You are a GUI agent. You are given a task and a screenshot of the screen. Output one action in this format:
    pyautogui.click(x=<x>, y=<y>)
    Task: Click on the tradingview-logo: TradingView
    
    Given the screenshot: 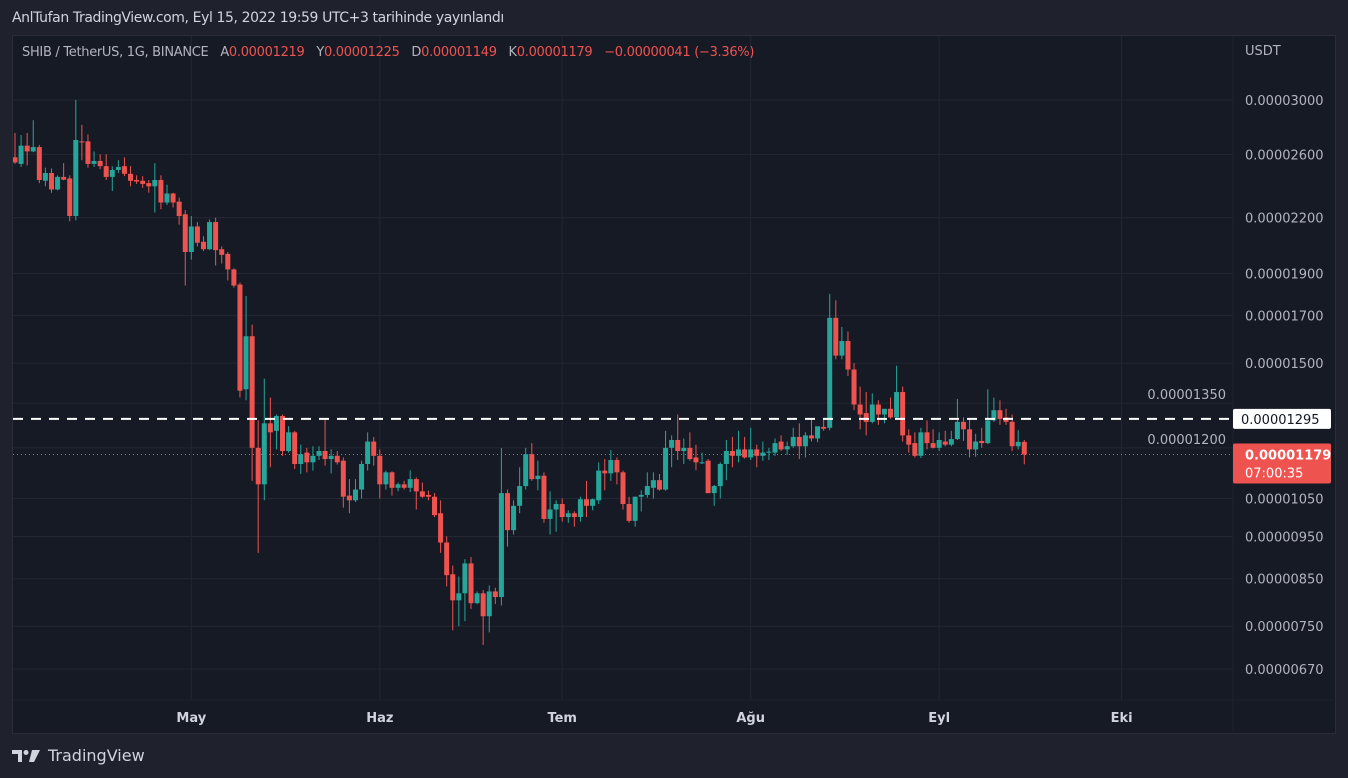 What is the action you would take?
    pyautogui.click(x=78, y=755)
    